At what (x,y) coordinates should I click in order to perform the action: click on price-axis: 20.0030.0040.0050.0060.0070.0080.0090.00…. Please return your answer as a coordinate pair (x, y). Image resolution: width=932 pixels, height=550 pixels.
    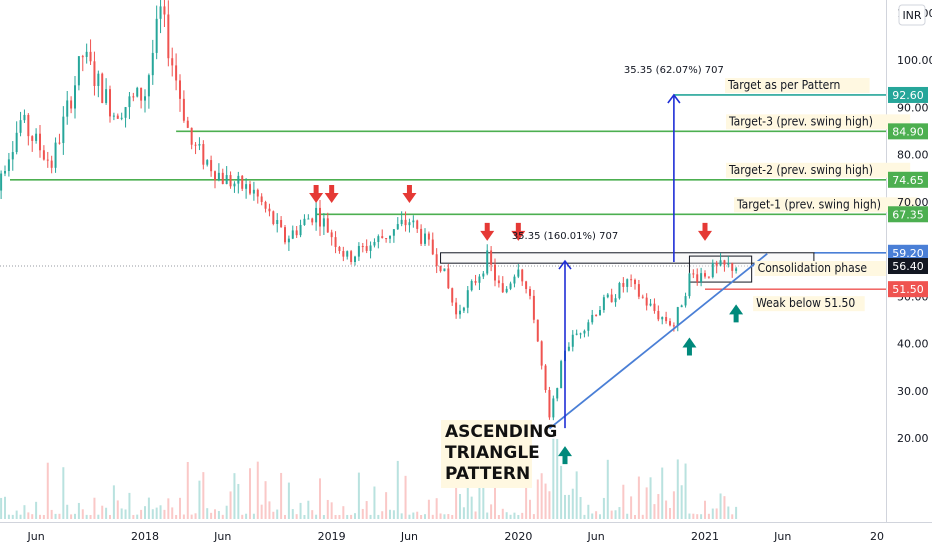
    Looking at the image, I should click on (914, 226).